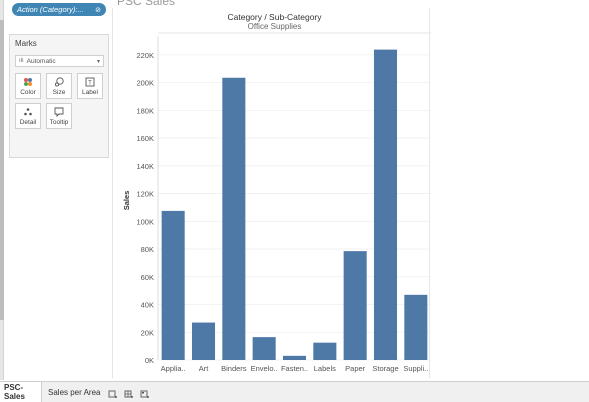  What do you see at coordinates (98, 61) in the screenshot?
I see `chevron-down-icon: ▾` at bounding box center [98, 61].